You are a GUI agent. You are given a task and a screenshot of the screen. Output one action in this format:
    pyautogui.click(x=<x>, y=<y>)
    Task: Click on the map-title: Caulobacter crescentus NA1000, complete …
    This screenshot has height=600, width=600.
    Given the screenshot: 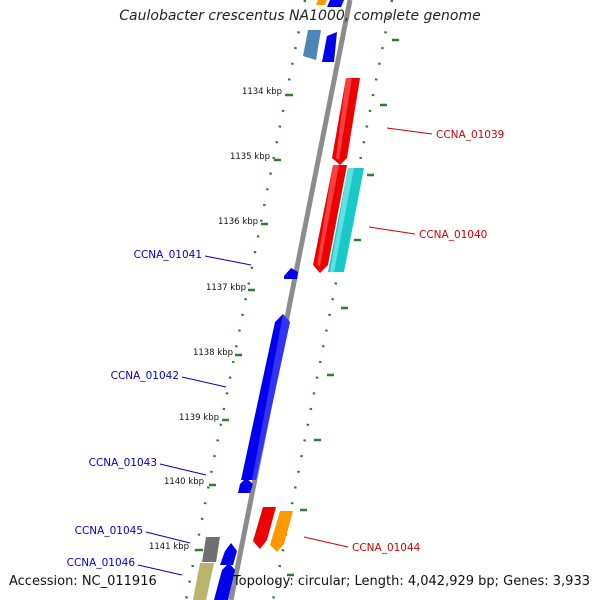 What is the action you would take?
    pyautogui.click(x=300, y=16)
    